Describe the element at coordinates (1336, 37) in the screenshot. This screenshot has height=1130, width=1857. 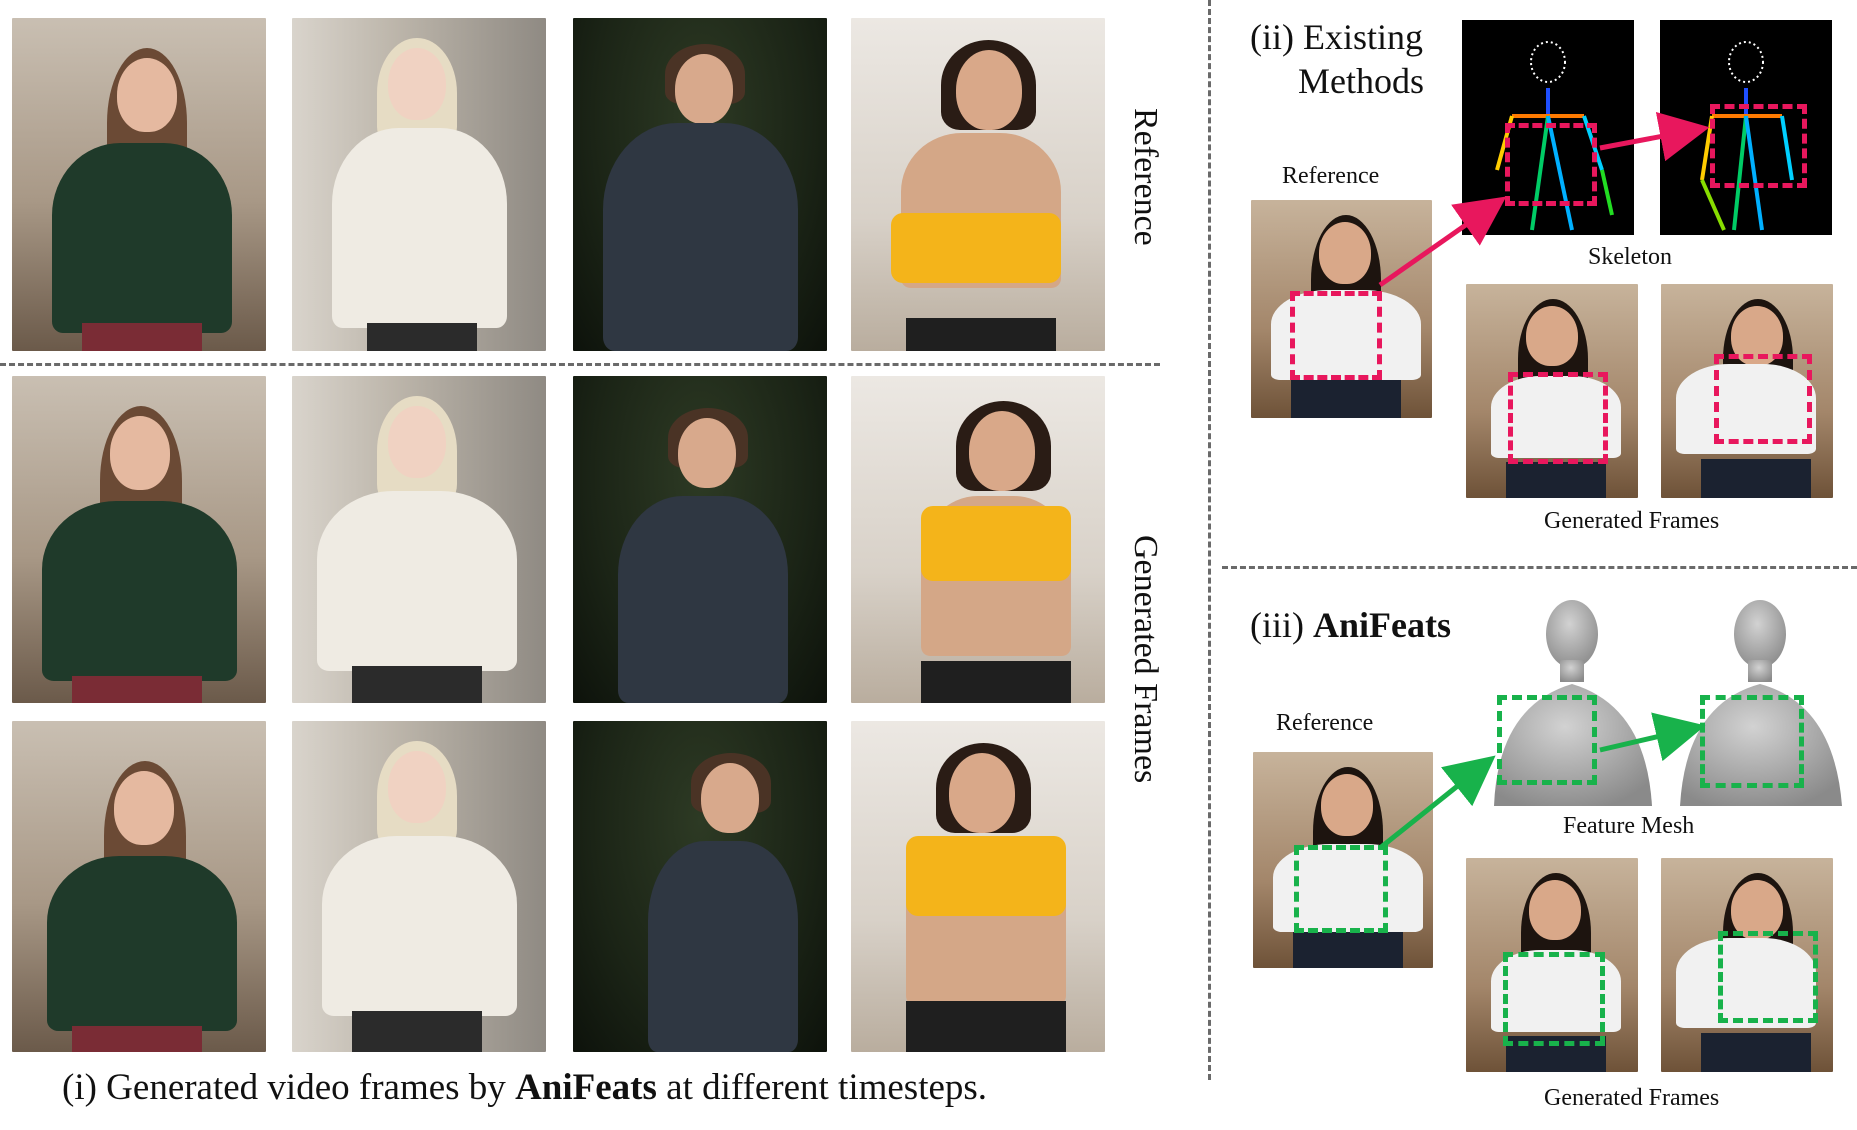
I see `existing-methods-title-line1: (ii) Existing` at that location.